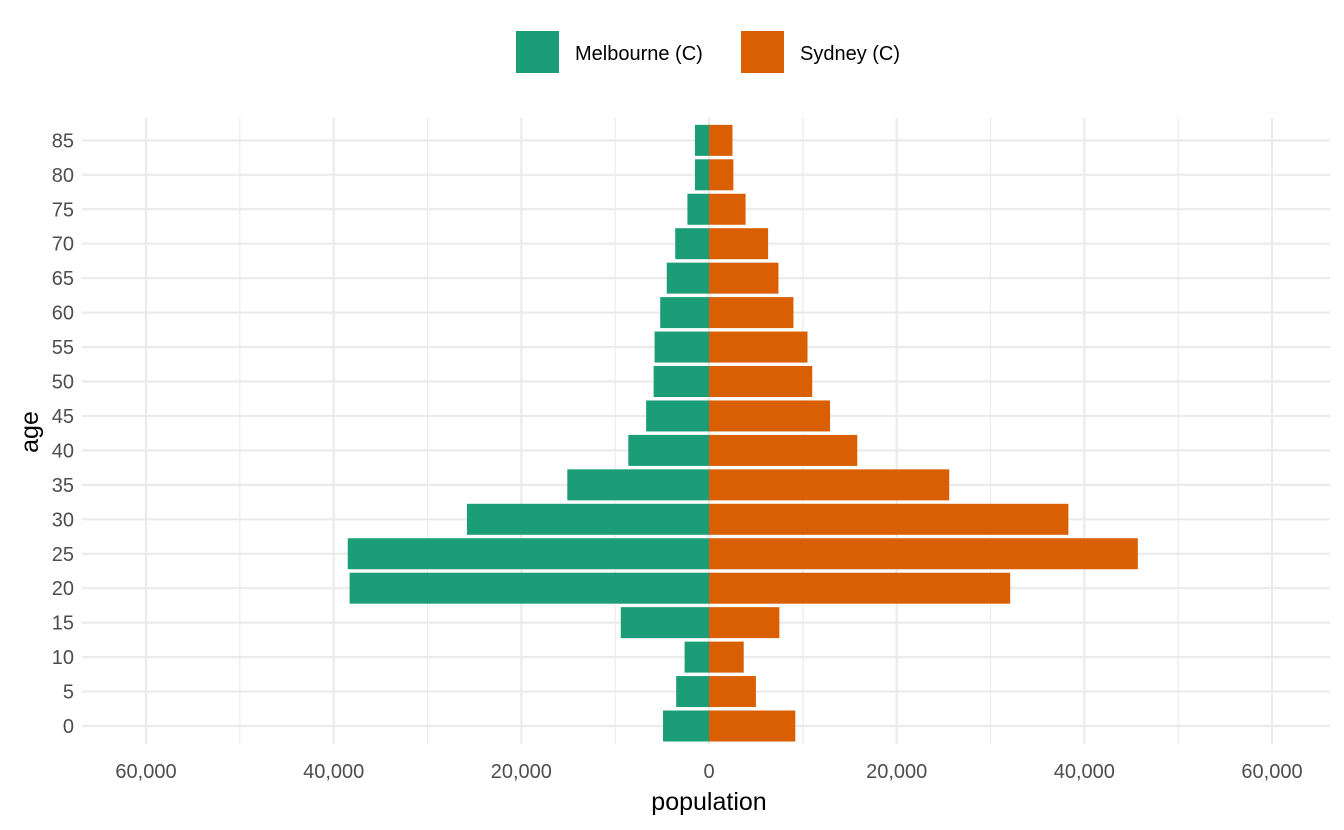 This screenshot has height=830, width=1344. I want to click on legend-label-sydney: Sydney (C), so click(850, 54).